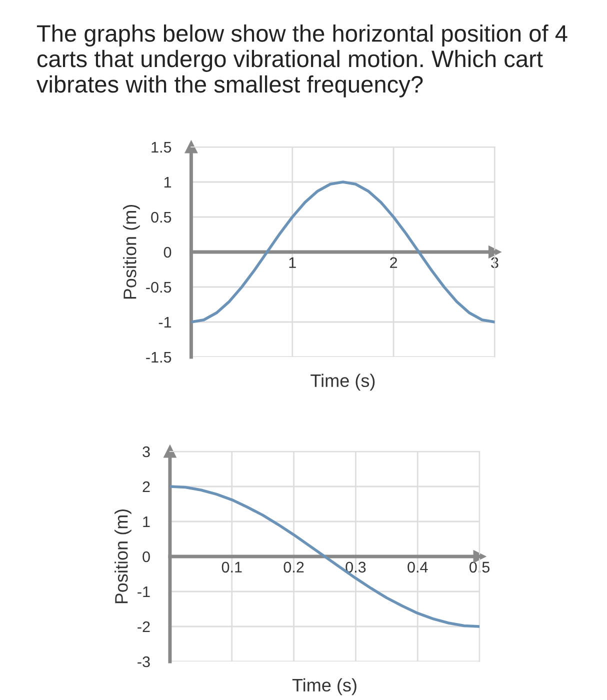  Describe the element at coordinates (294, 567) in the screenshot. I see `x-tick-label: 0.2` at that location.